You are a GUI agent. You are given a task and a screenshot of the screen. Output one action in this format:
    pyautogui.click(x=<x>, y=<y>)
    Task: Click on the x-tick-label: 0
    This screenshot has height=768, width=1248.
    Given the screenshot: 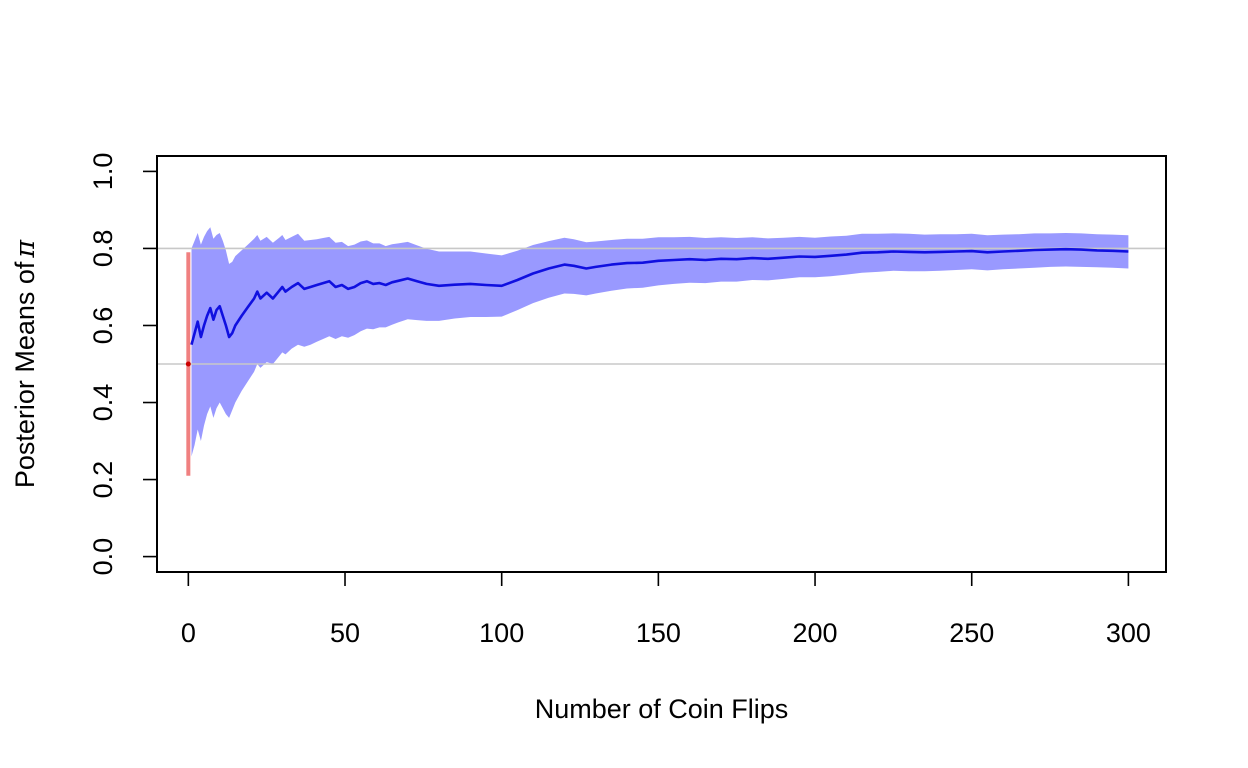 What is the action you would take?
    pyautogui.click(x=188, y=633)
    